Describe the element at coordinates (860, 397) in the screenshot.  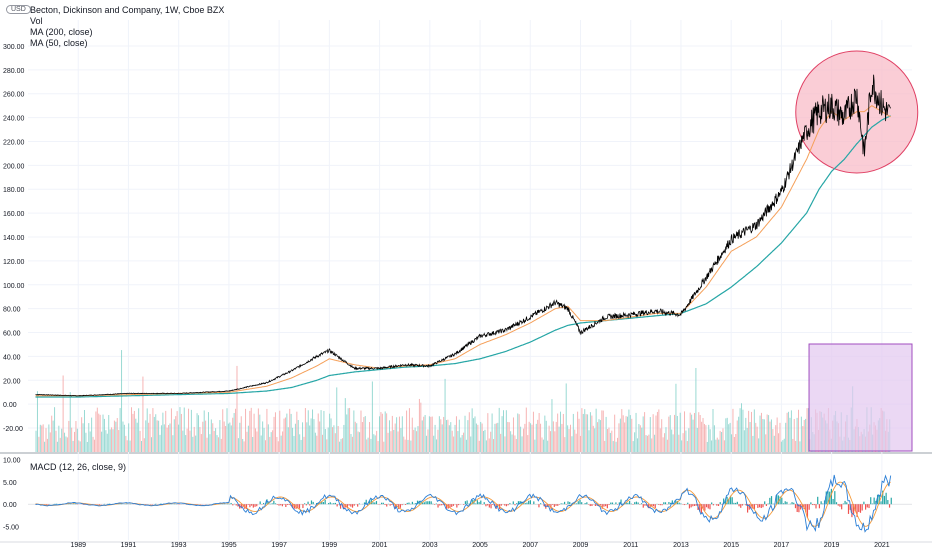
I see `highlight-rectangle` at that location.